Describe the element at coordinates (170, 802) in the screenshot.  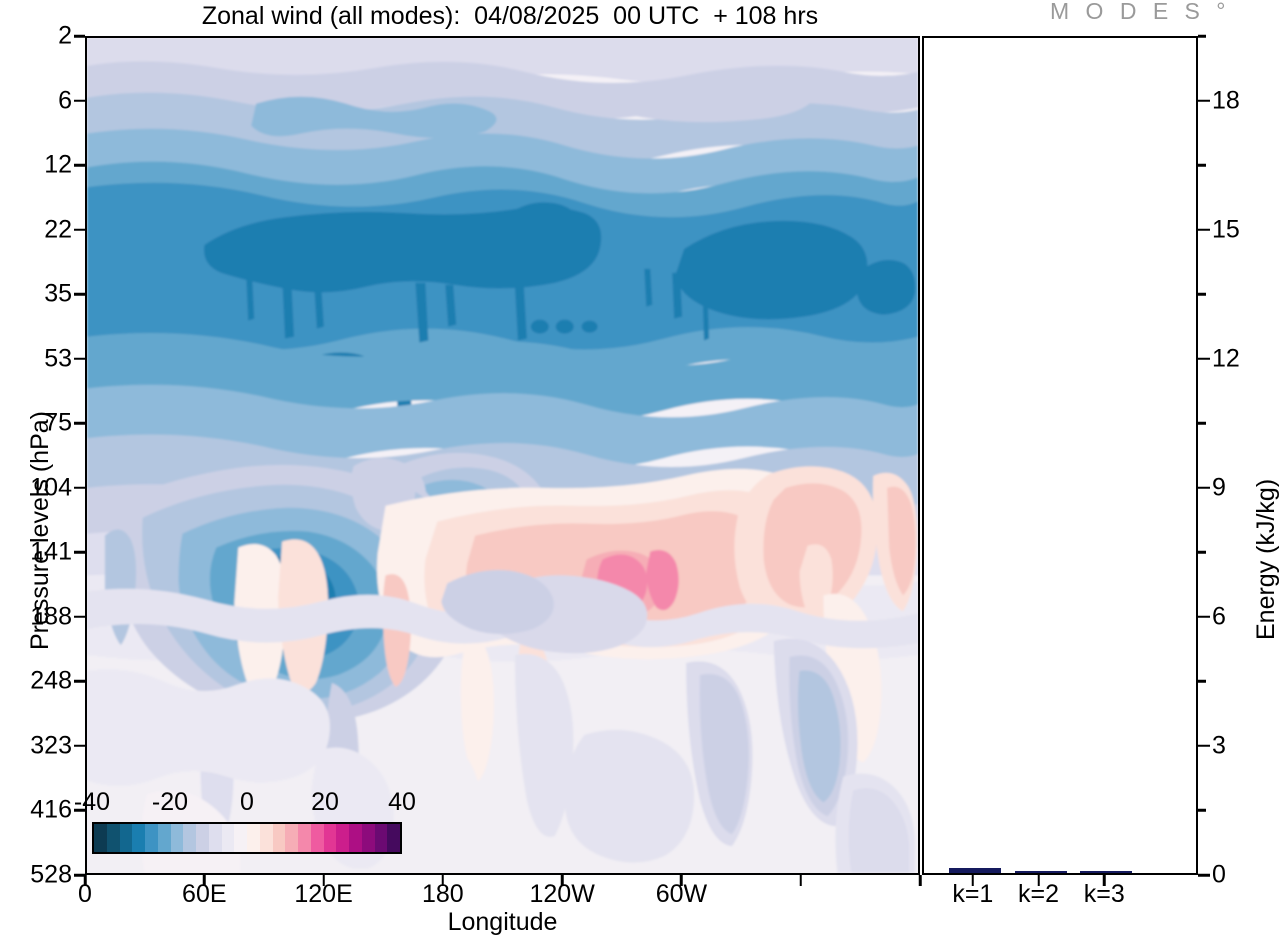
I see `colorbar-tick: -20` at that location.